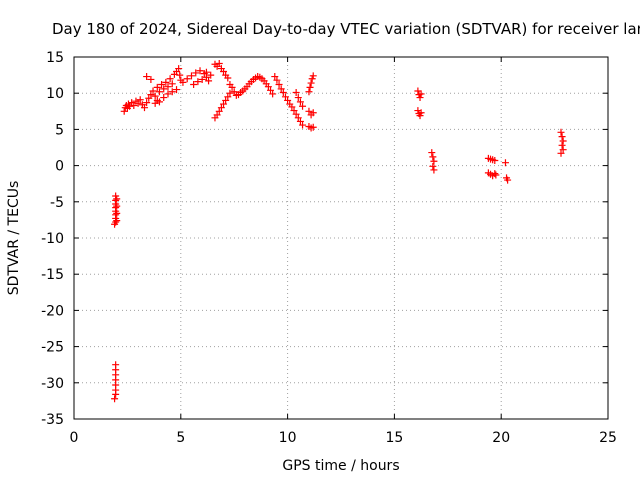  Describe the element at coordinates (394, 438) in the screenshot. I see `x-tick-label: 15` at that location.